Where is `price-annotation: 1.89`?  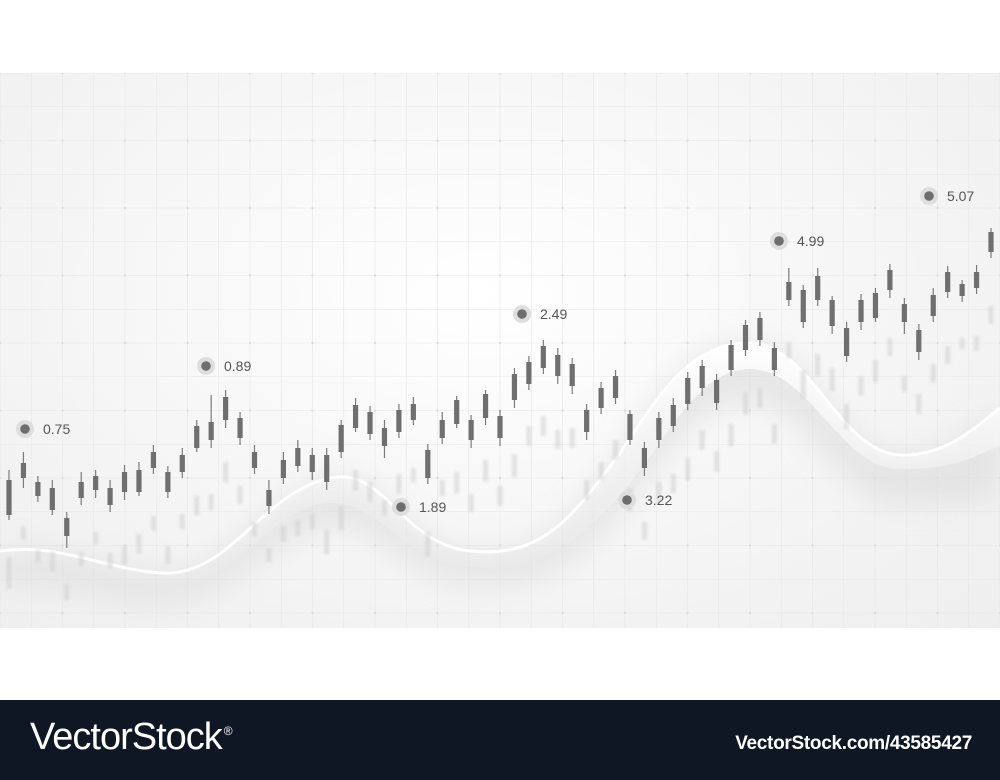 price-annotation: 1.89 is located at coordinates (419, 507).